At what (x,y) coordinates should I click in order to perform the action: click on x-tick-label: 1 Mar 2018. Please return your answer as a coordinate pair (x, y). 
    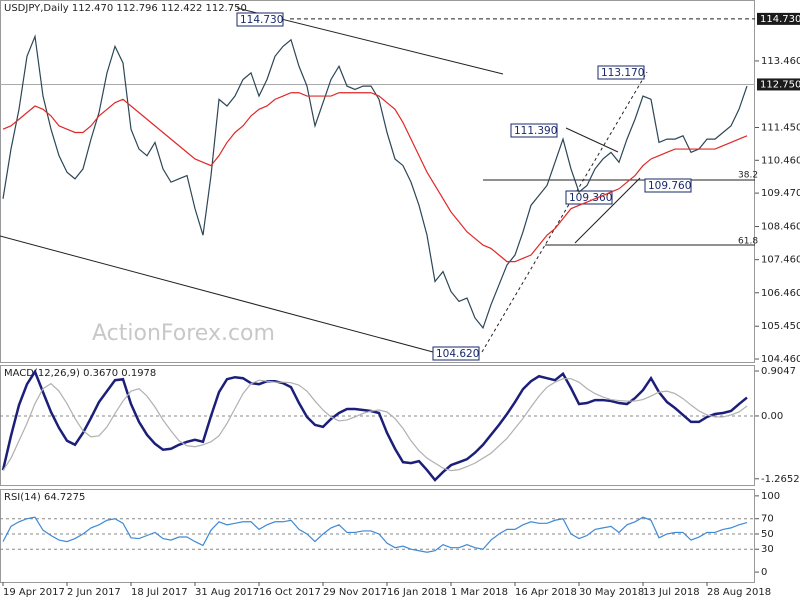
    Looking at the image, I should click on (479, 592).